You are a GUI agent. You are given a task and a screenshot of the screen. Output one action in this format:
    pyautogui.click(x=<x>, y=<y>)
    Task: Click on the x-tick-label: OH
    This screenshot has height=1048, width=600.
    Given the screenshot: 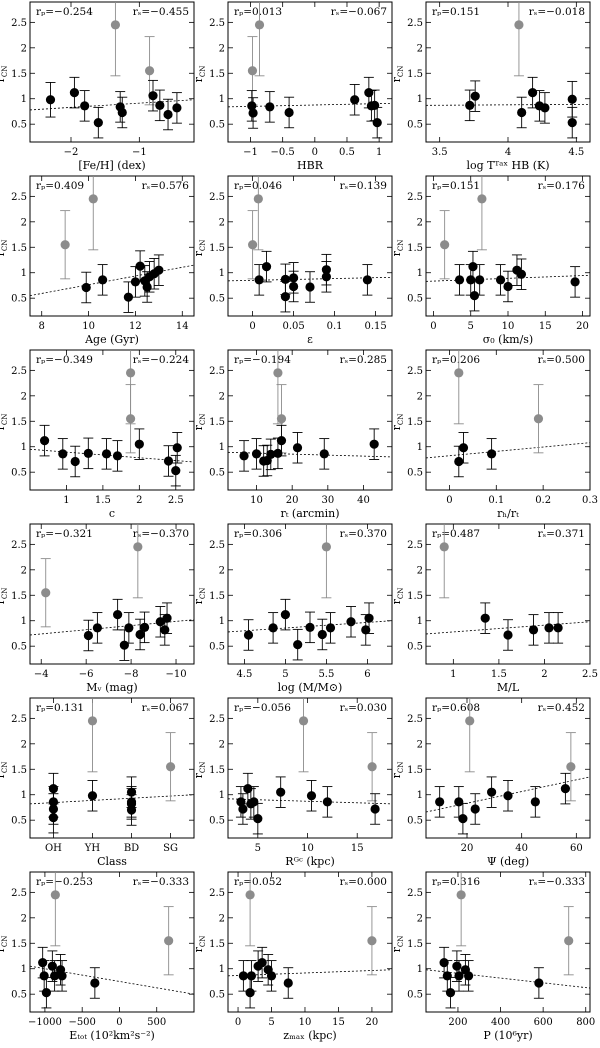 What is the action you would take?
    pyautogui.click(x=53, y=848)
    